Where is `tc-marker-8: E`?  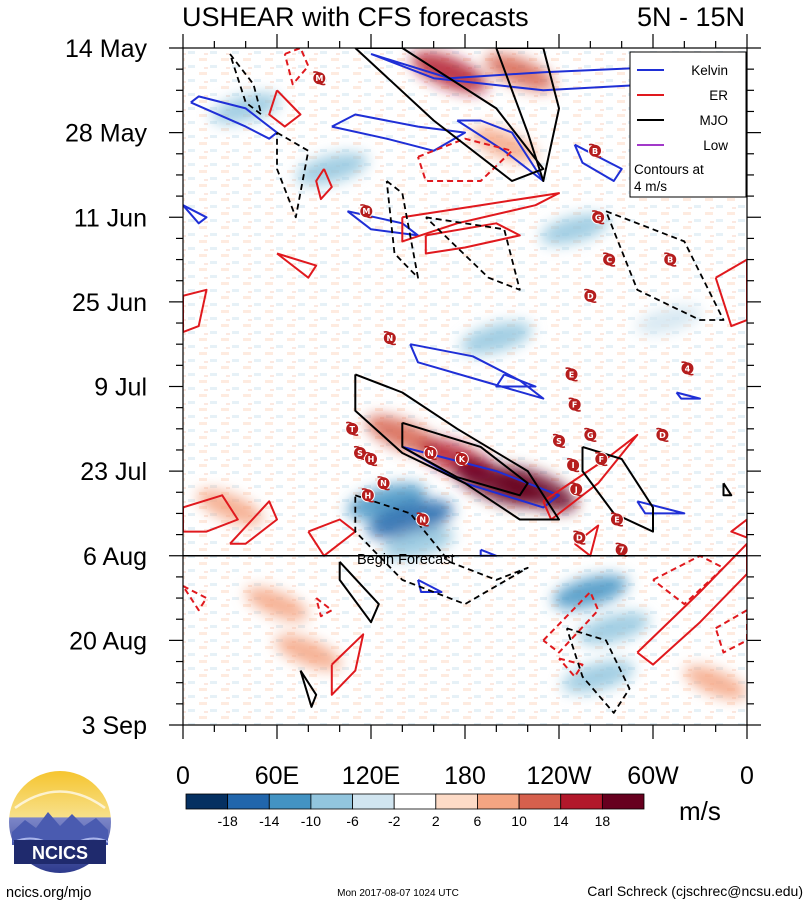
tc-marker-8: E is located at coordinates (571, 374).